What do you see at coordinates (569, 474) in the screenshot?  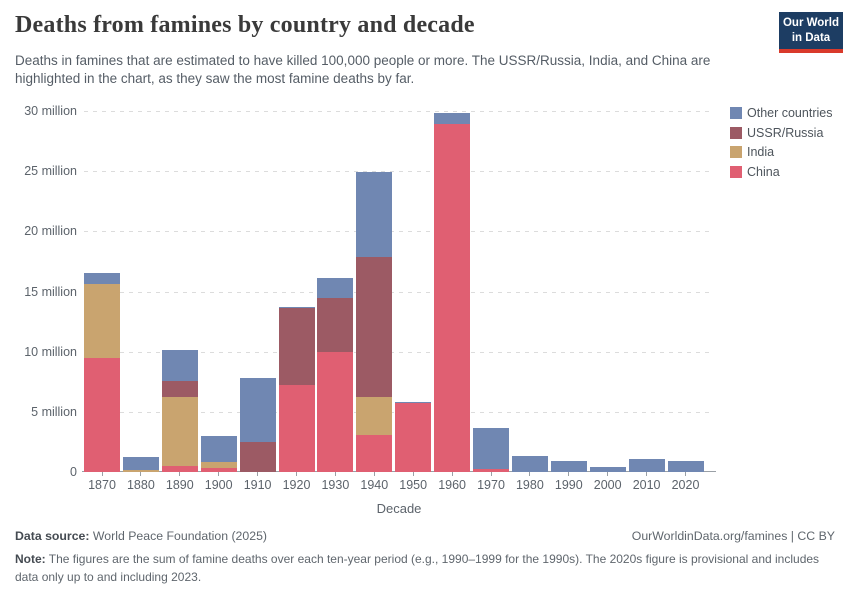 I see `x-tick-1990` at bounding box center [569, 474].